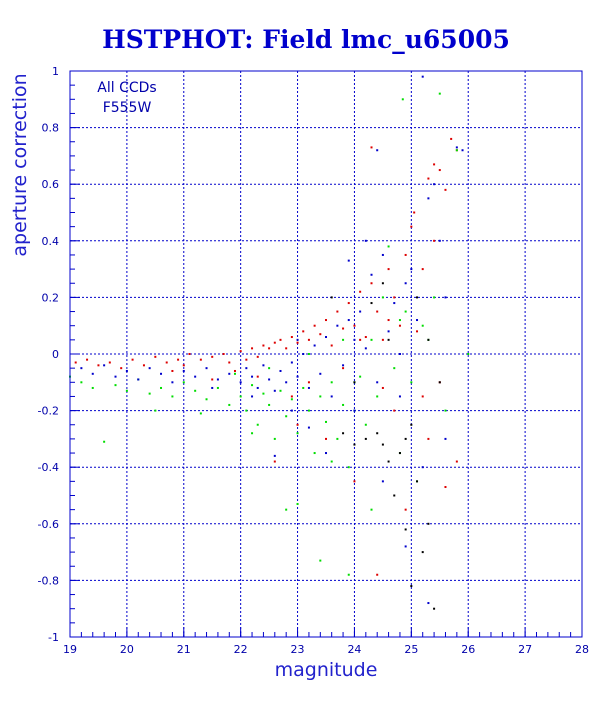 The width and height of the screenshot is (612, 709). What do you see at coordinates (20, 164) in the screenshot?
I see `y-axis-label: aperture correction` at bounding box center [20, 164].